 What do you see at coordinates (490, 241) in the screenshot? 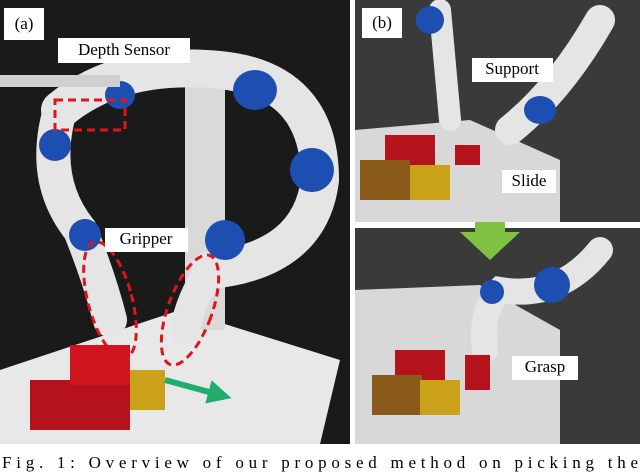
I see `arrow` at bounding box center [490, 241].